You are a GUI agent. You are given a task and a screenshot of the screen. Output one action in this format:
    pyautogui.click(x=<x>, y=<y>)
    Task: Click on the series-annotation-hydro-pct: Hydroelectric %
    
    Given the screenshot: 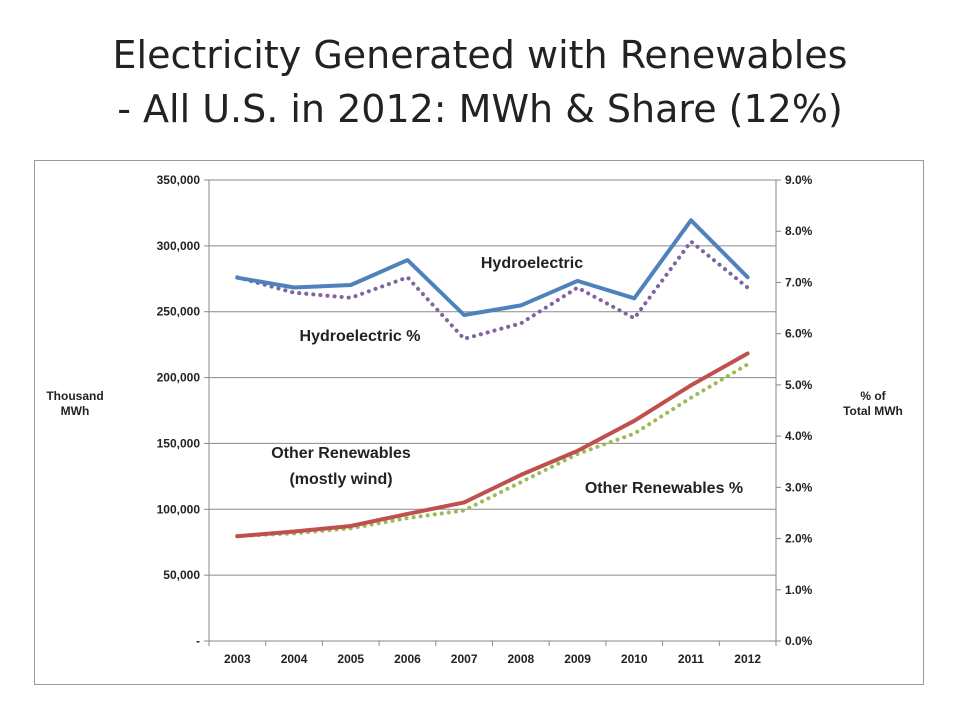 What is the action you would take?
    pyautogui.click(x=360, y=336)
    